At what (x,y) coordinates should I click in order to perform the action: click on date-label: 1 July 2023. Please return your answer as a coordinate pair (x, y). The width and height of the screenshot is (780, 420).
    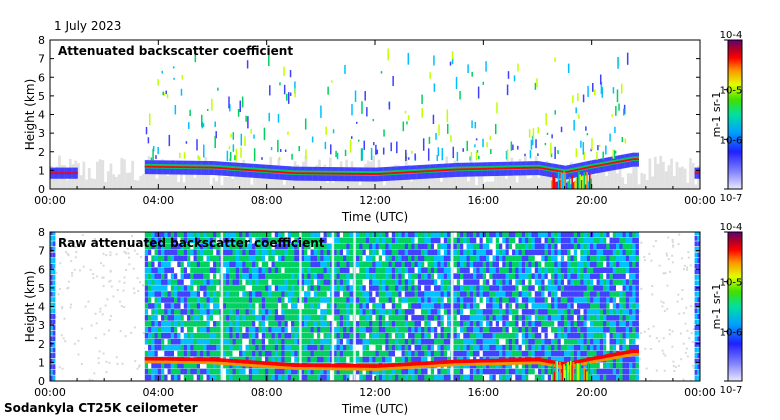
    Looking at the image, I should click on (88, 26).